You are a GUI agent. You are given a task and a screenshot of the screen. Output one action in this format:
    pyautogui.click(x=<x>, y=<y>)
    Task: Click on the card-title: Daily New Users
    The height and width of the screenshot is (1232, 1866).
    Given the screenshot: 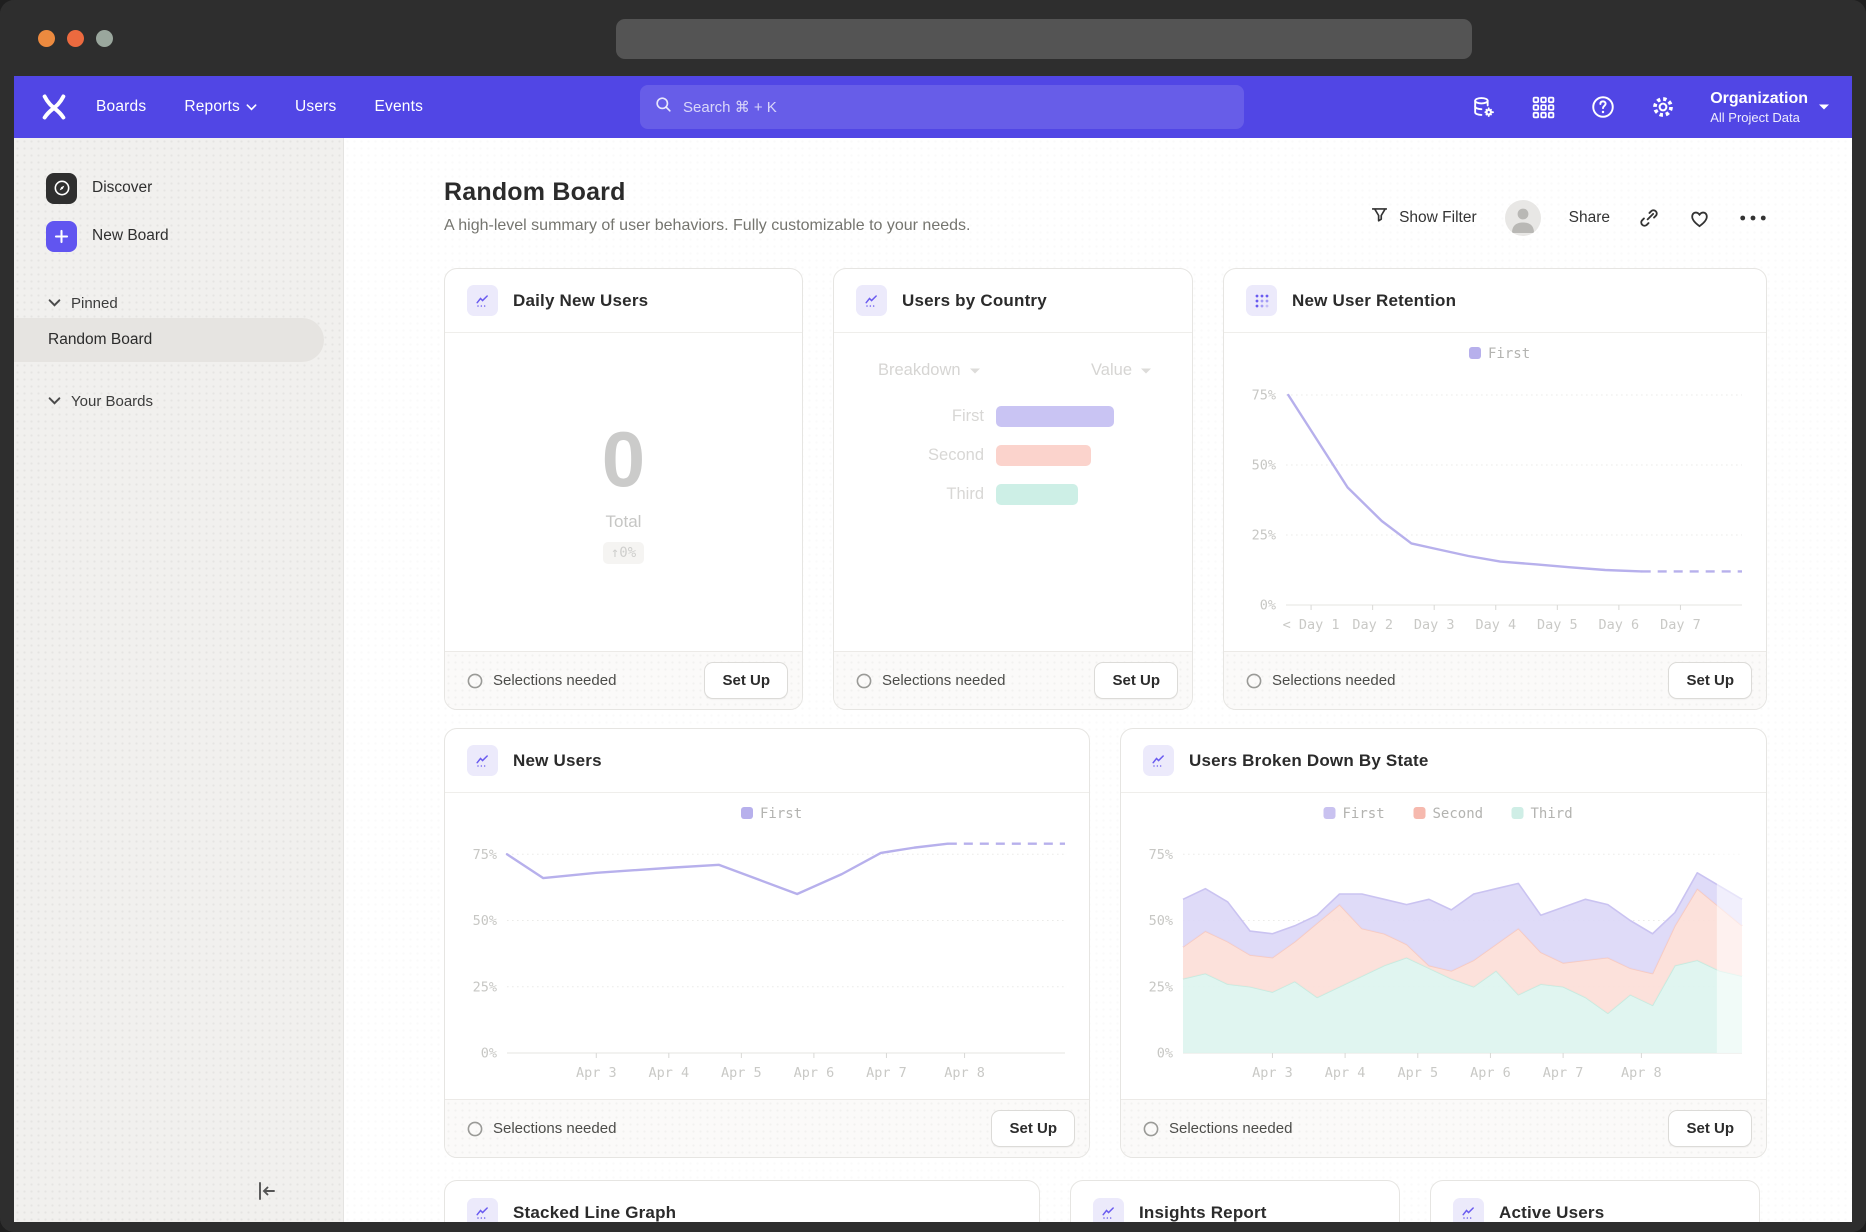 What is the action you would take?
    pyautogui.click(x=581, y=300)
    